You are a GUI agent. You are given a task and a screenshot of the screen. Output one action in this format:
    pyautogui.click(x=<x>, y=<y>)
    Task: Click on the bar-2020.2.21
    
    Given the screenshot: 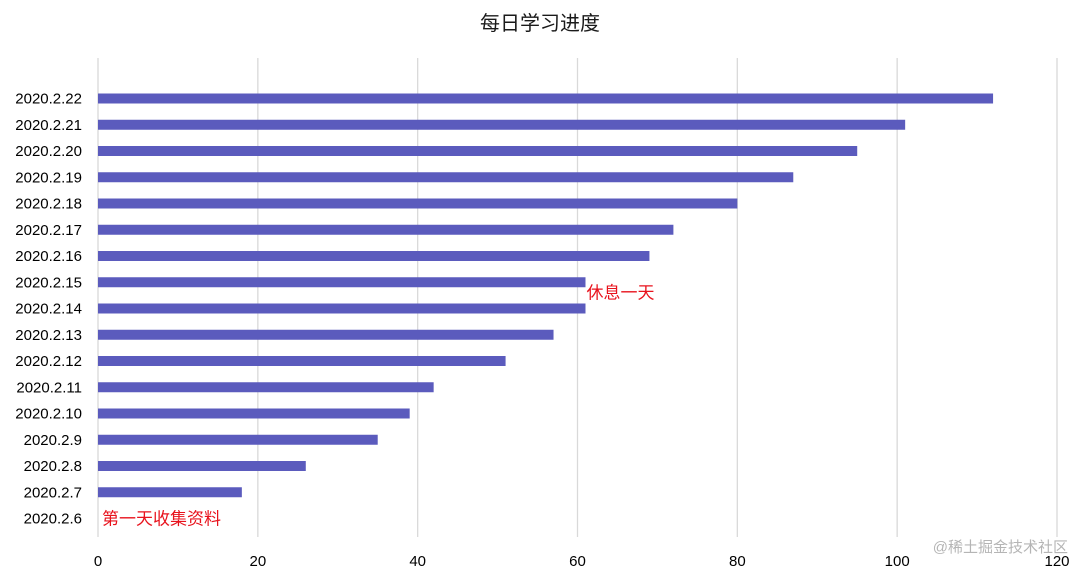 What is the action you would take?
    pyautogui.click(x=502, y=124)
    